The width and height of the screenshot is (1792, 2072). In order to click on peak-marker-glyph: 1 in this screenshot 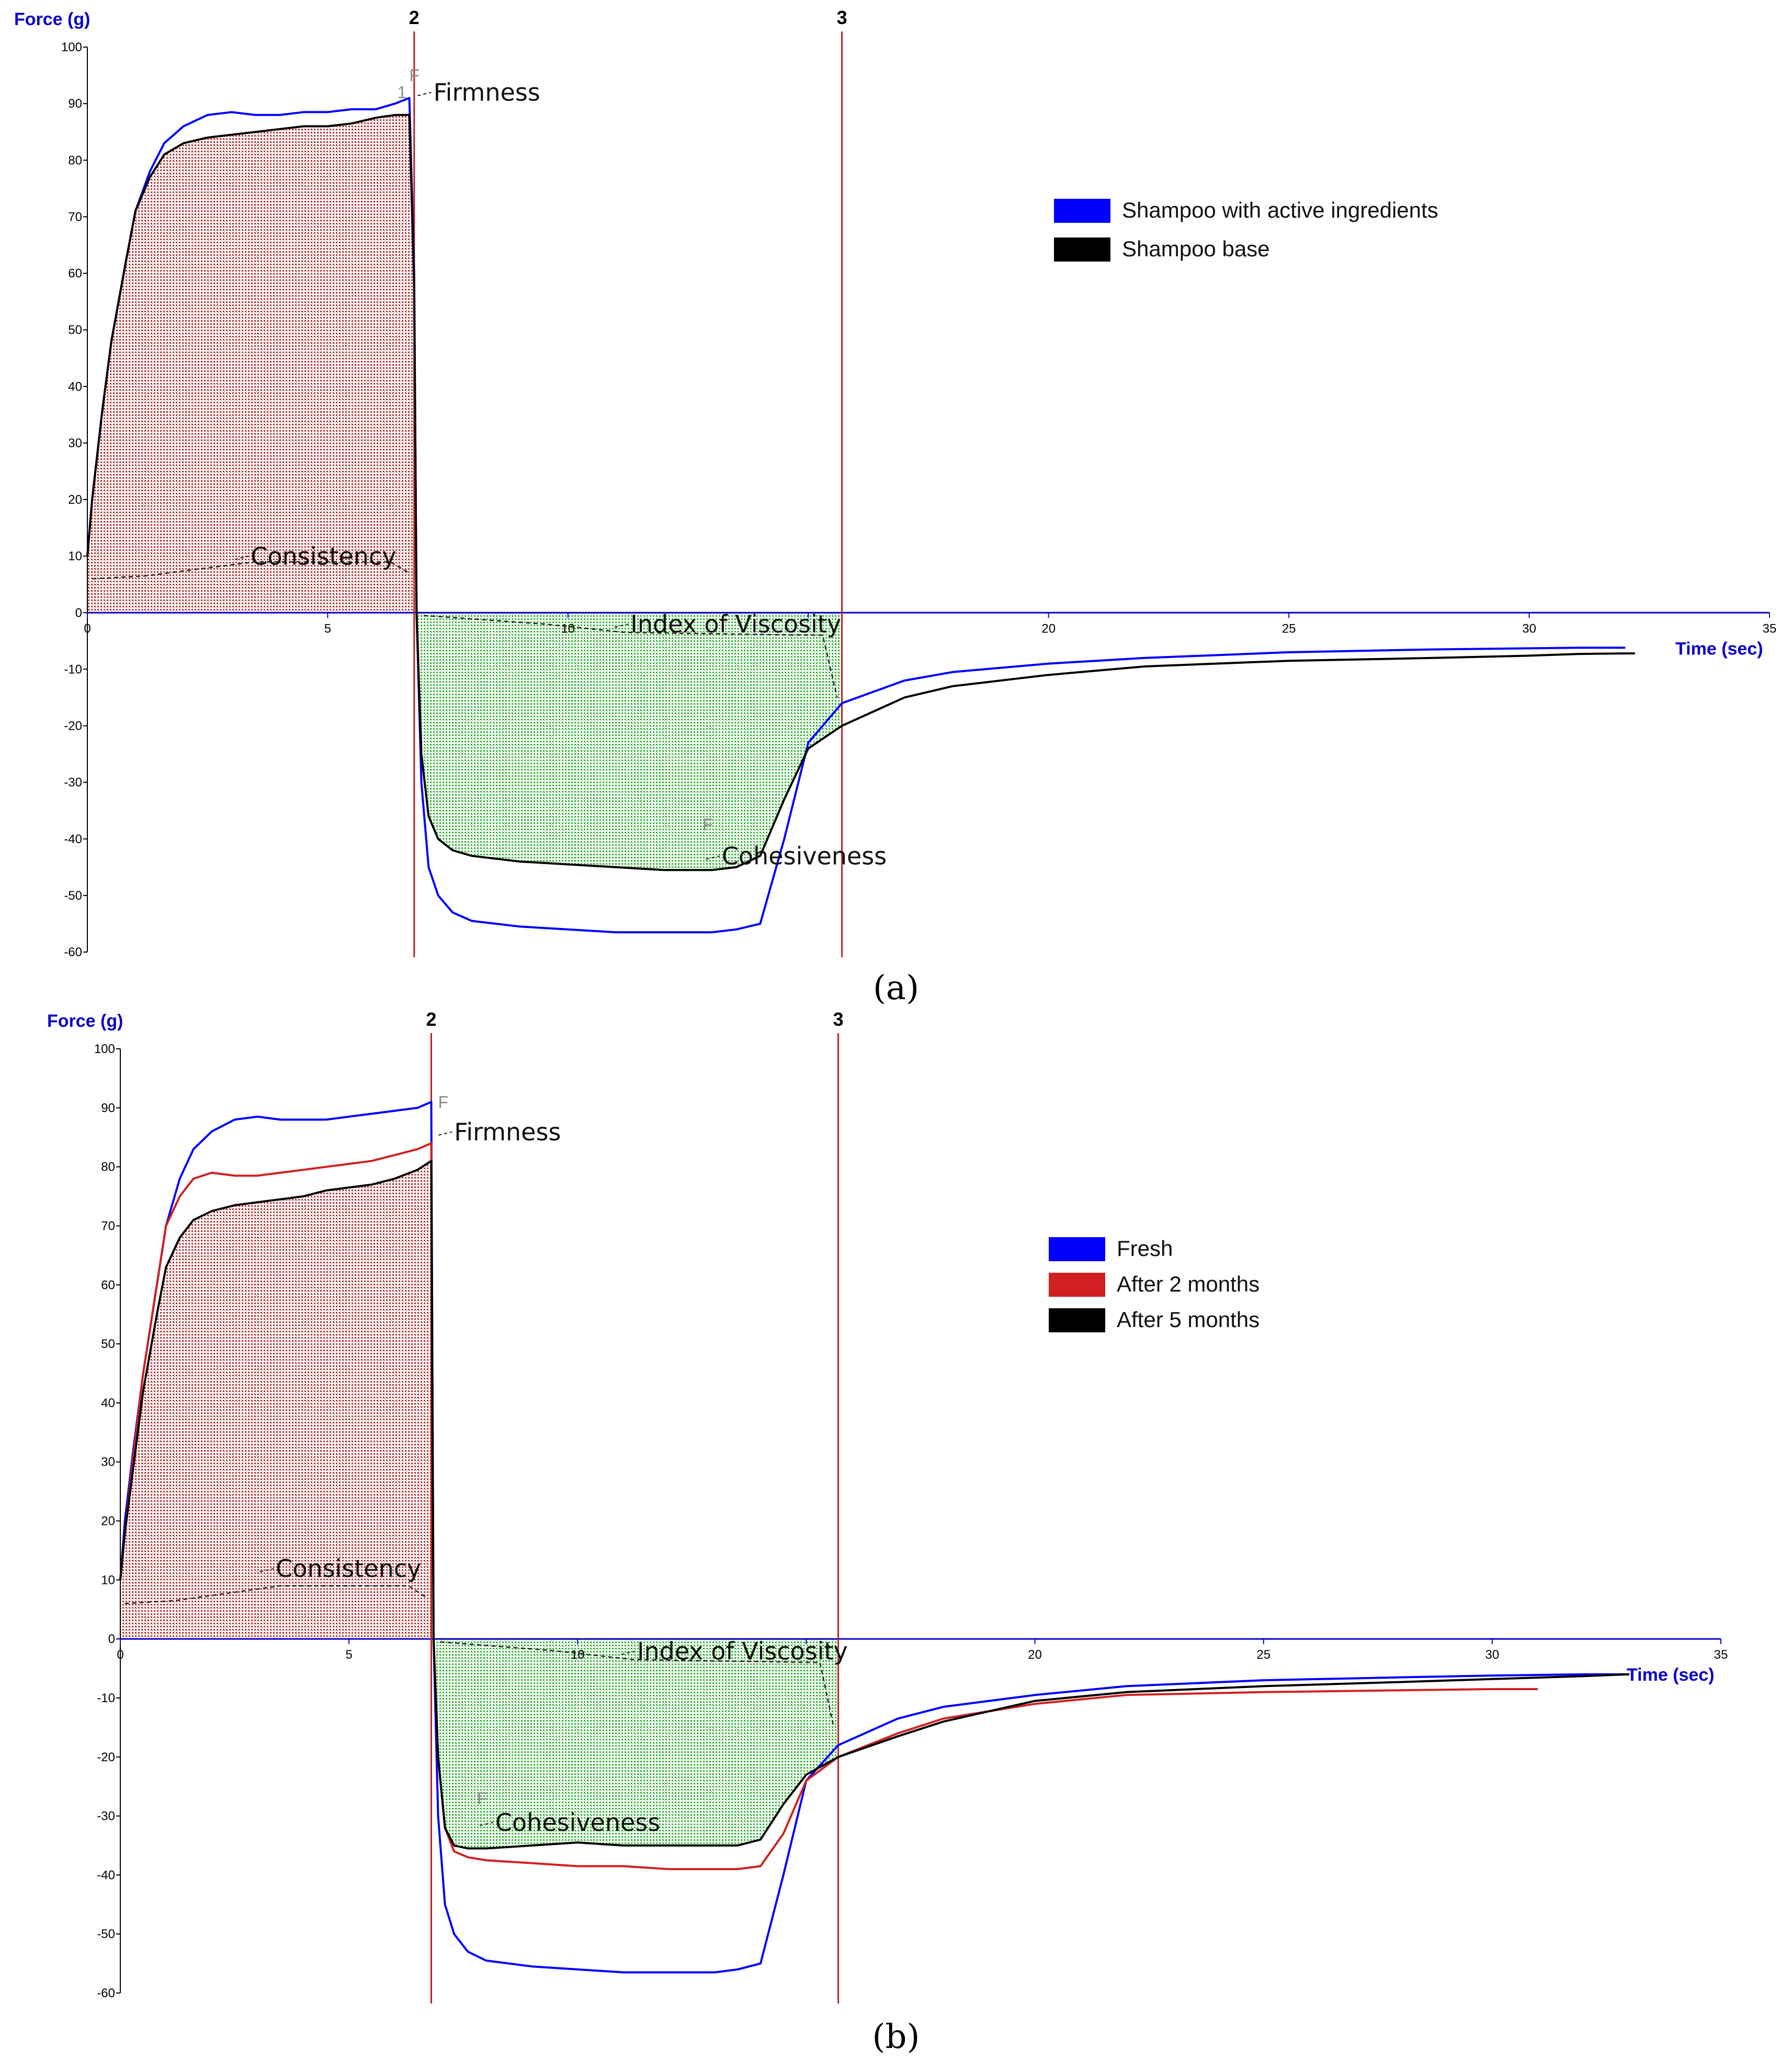, I will do `click(402, 92)`.